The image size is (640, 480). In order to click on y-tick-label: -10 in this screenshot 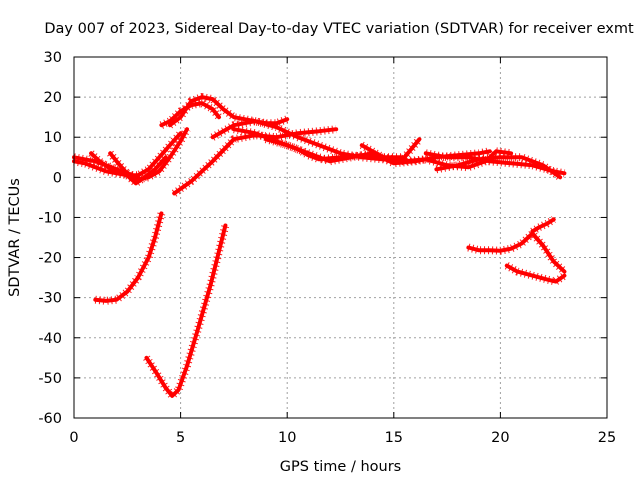, I will do `click(50, 218)`.